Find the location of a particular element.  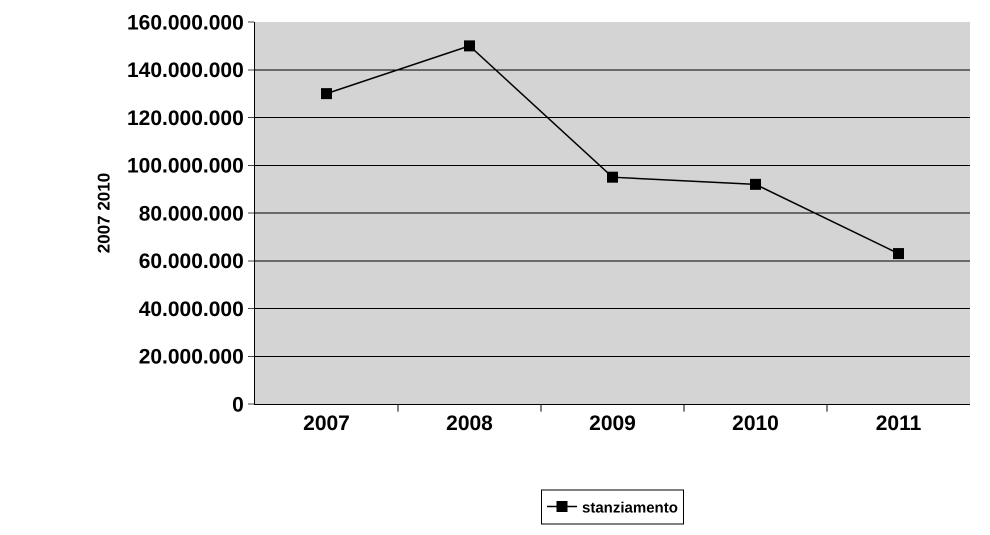

y-tick-label: 100.000.000 is located at coordinates (185, 166).